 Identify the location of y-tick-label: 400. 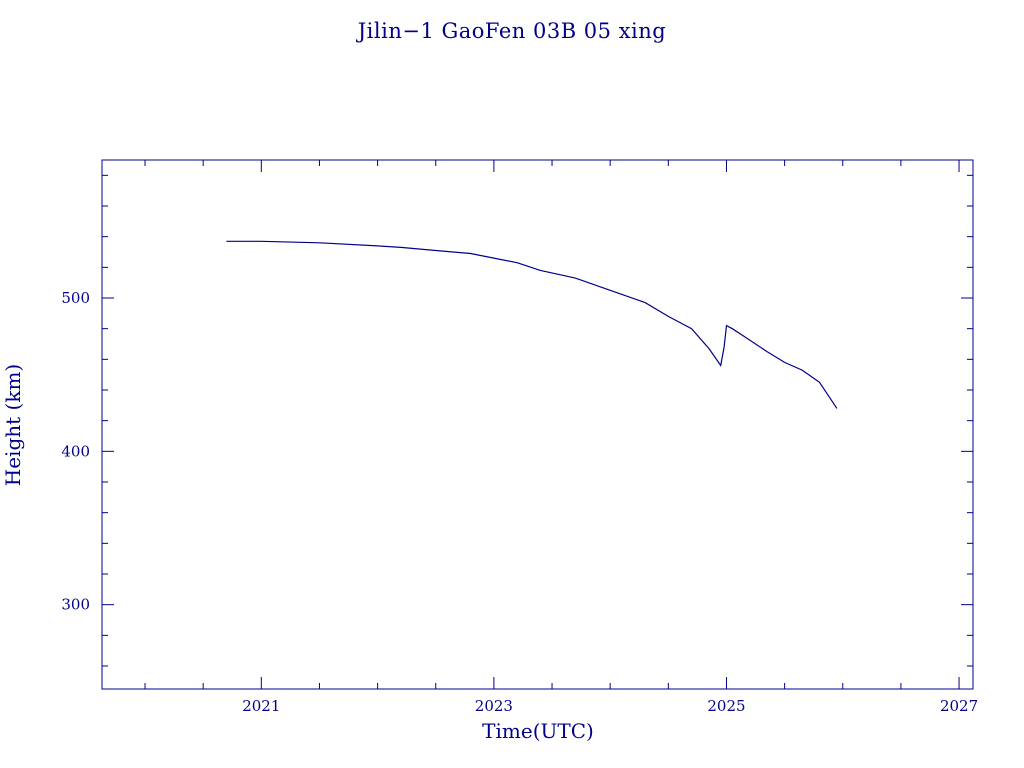
(75, 451).